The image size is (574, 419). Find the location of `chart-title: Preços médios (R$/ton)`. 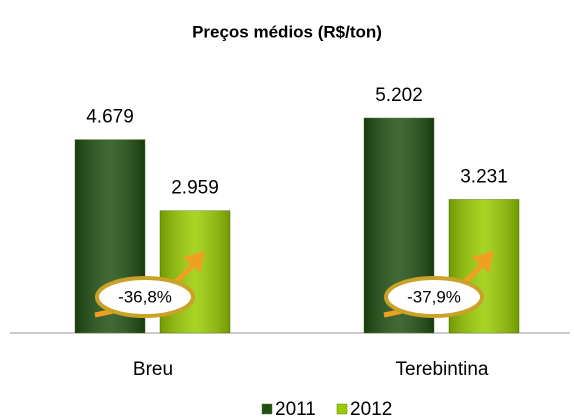

chart-title: Preços médios (R$/ton) is located at coordinates (287, 31).